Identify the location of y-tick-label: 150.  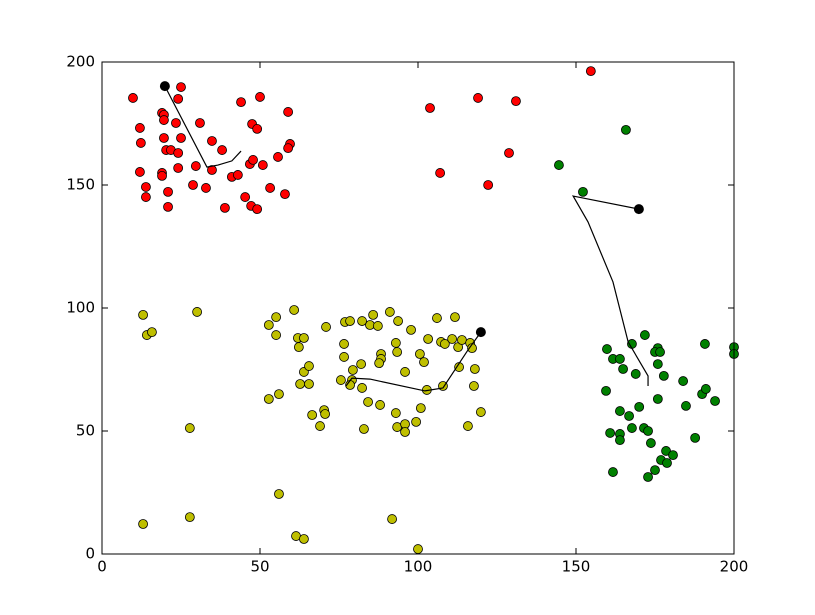
(80, 185).